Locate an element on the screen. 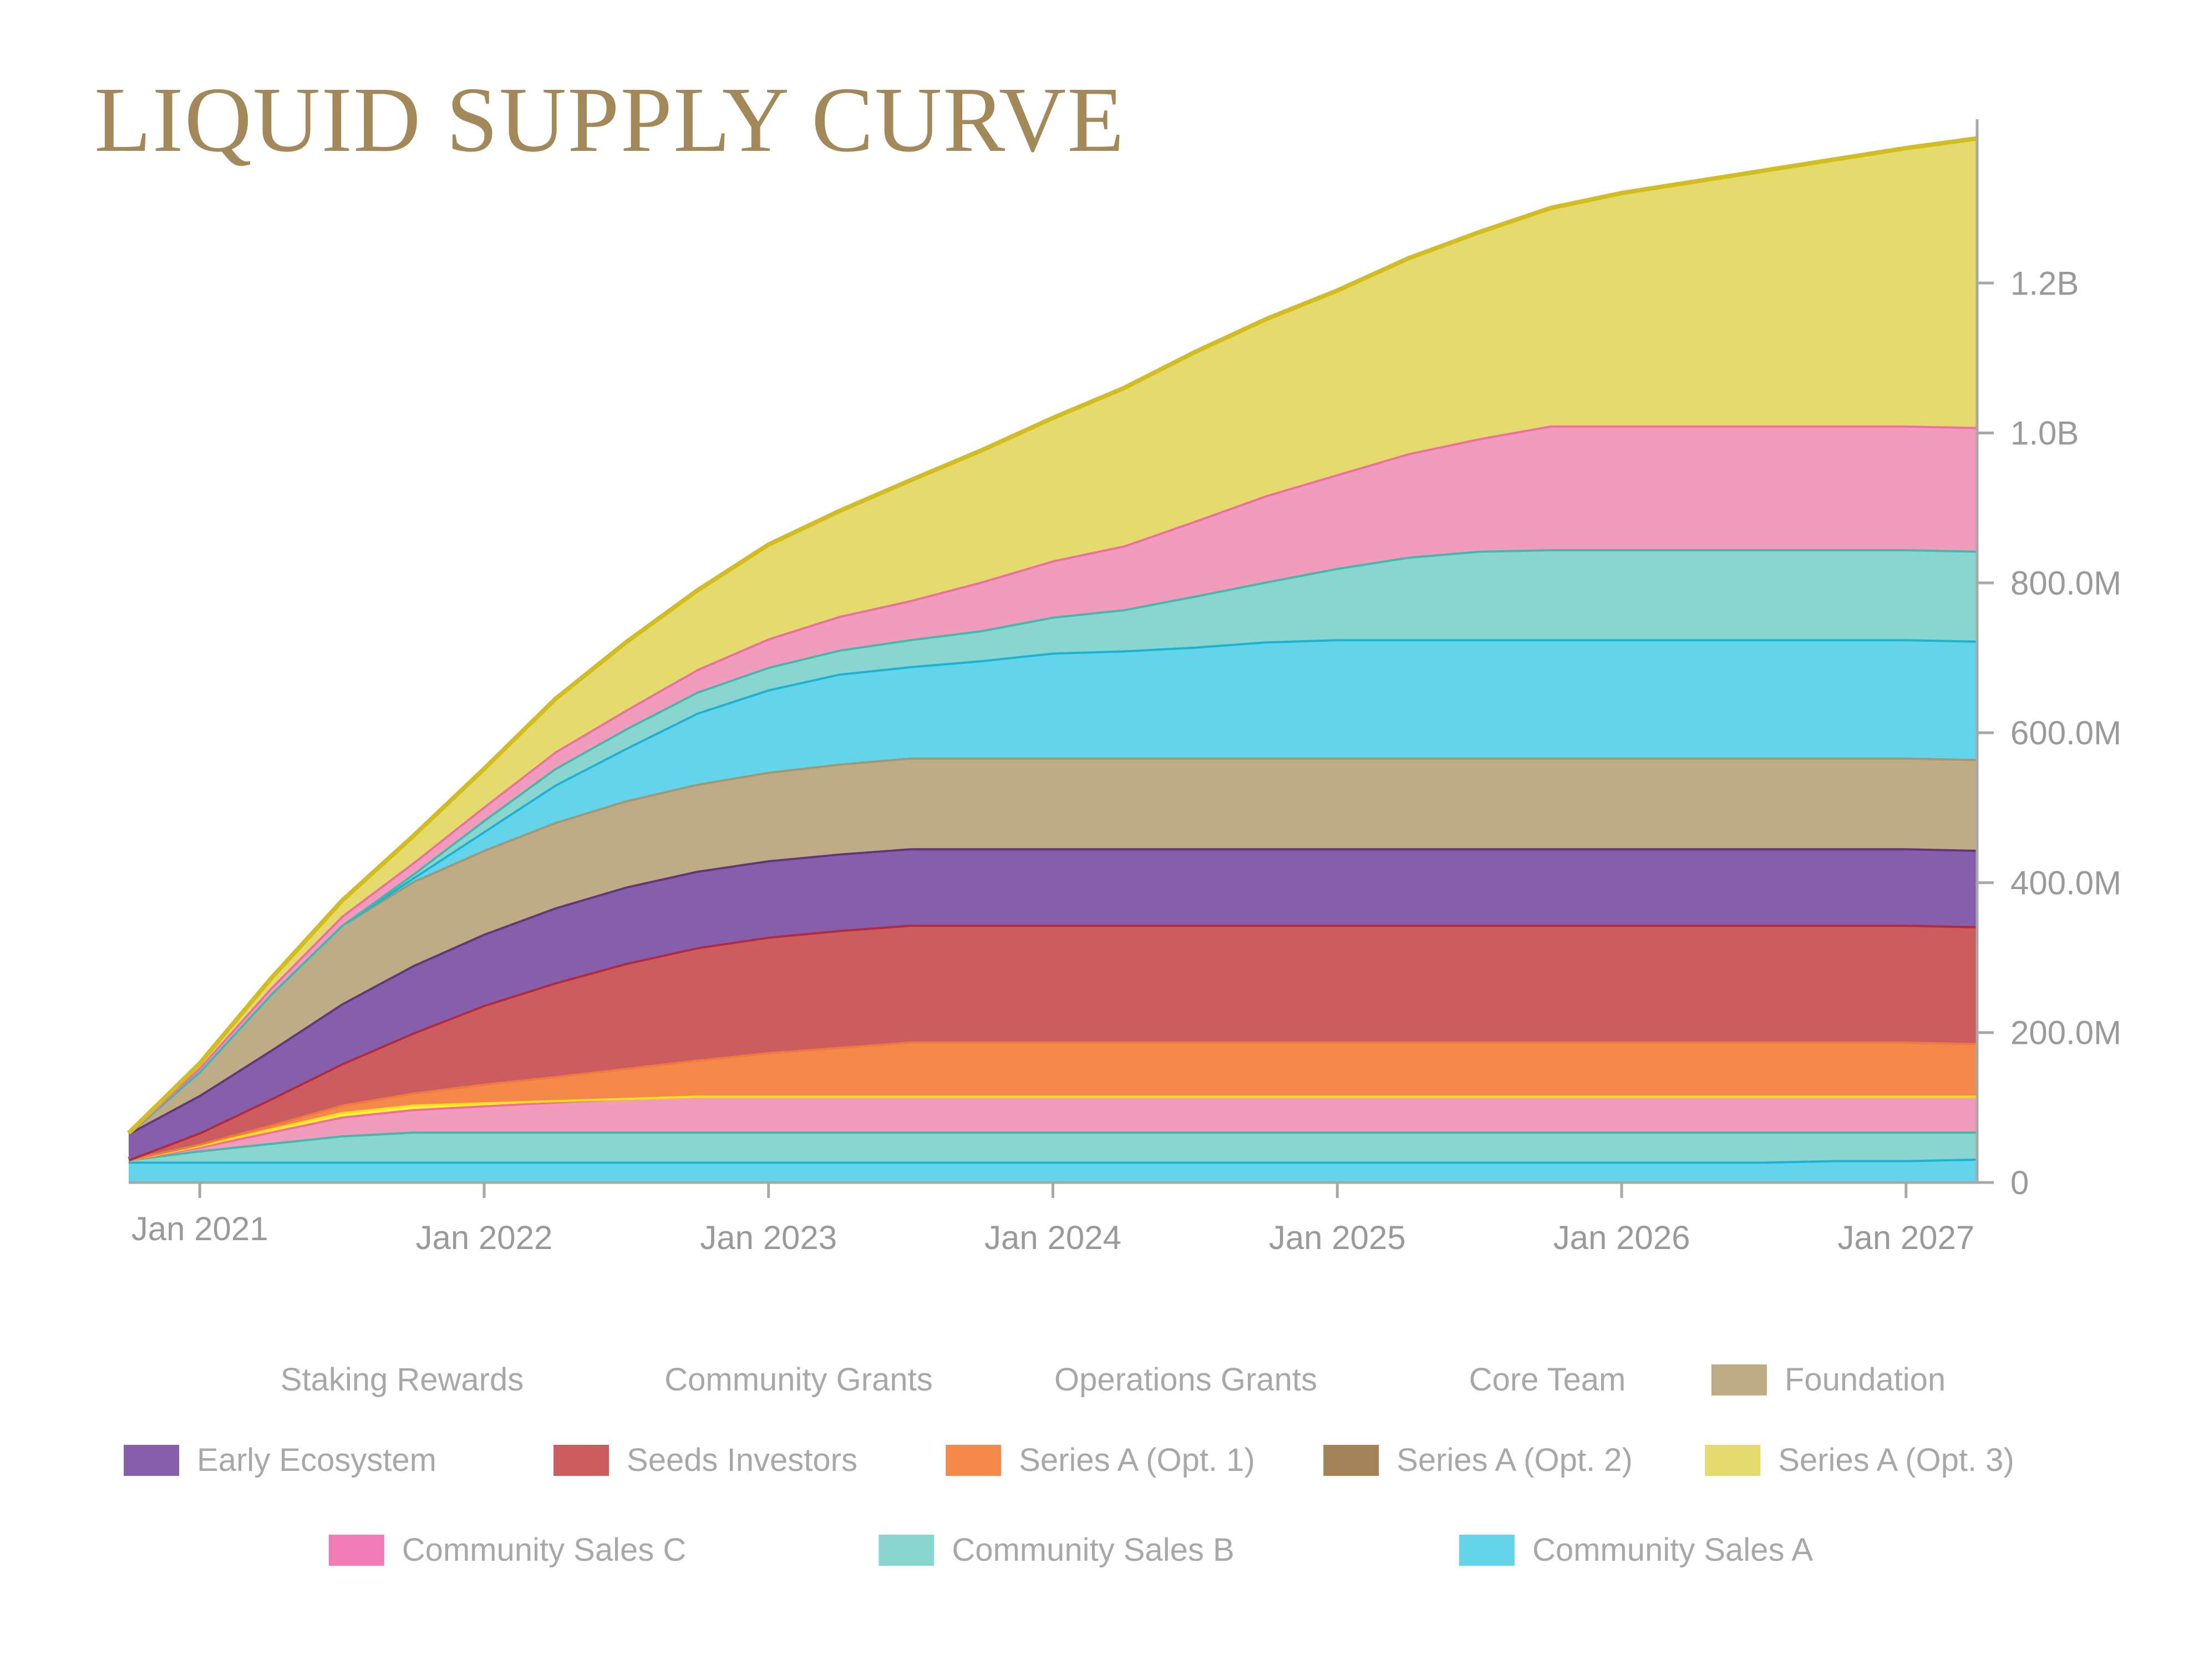 This screenshot has width=2189, height=1680. x-tick-label: Jan 2027 is located at coordinates (1905, 1238).